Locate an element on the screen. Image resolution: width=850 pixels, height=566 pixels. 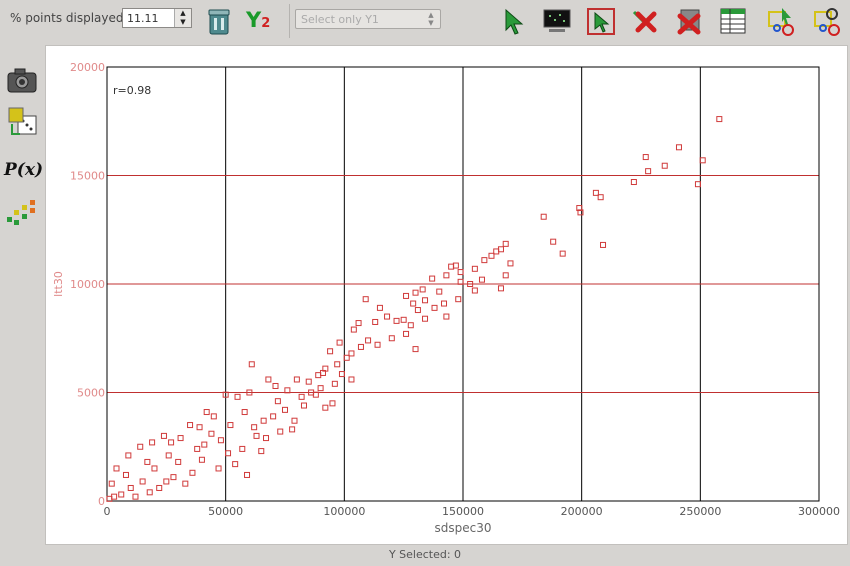
select-group-icon is located at coordinates (781, 21).